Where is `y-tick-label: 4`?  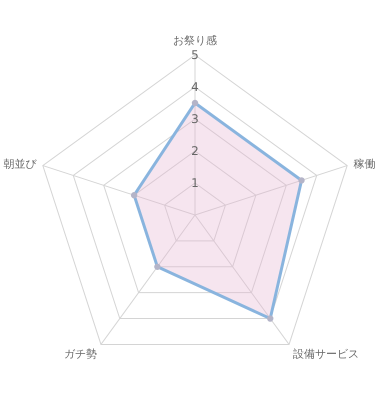
y-tick-label: 4 is located at coordinates (195, 87).